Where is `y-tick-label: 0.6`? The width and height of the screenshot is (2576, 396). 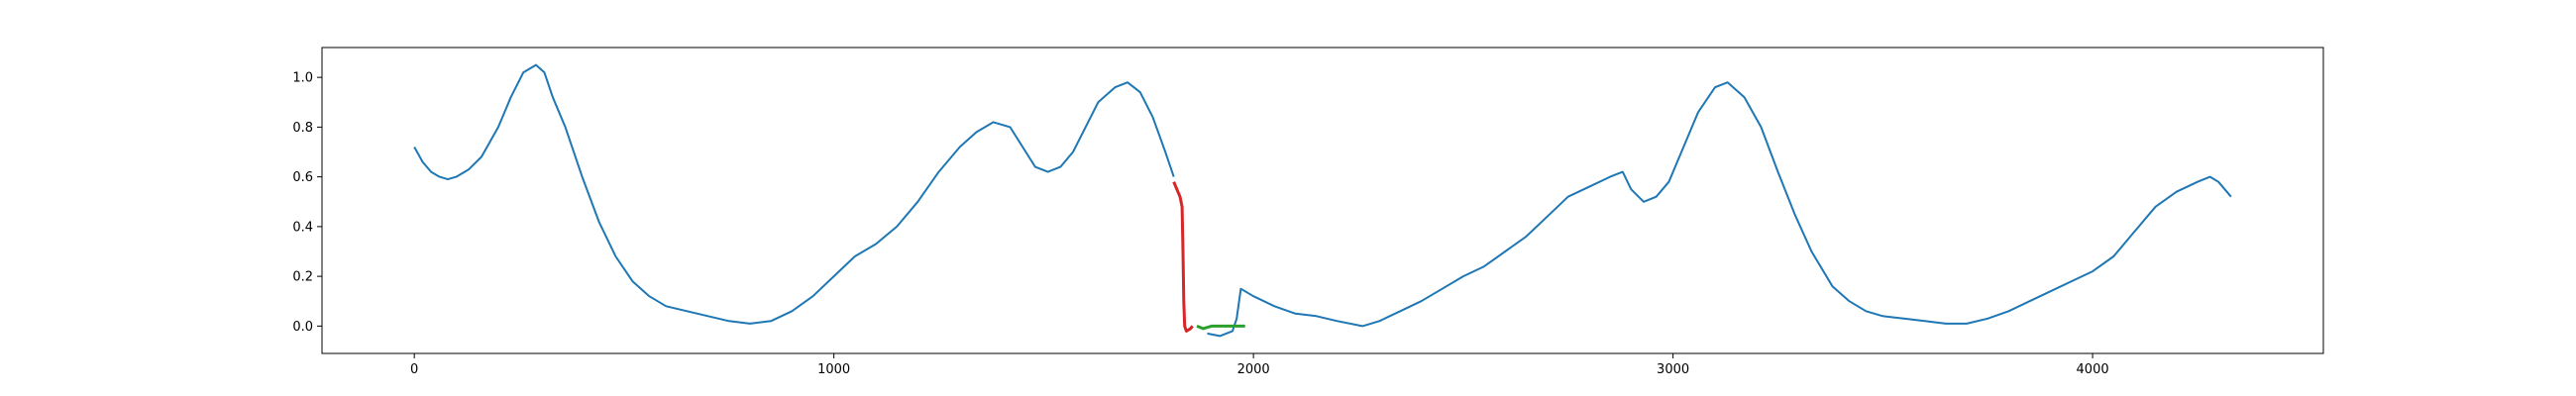
y-tick-label: 0.6 is located at coordinates (302, 177).